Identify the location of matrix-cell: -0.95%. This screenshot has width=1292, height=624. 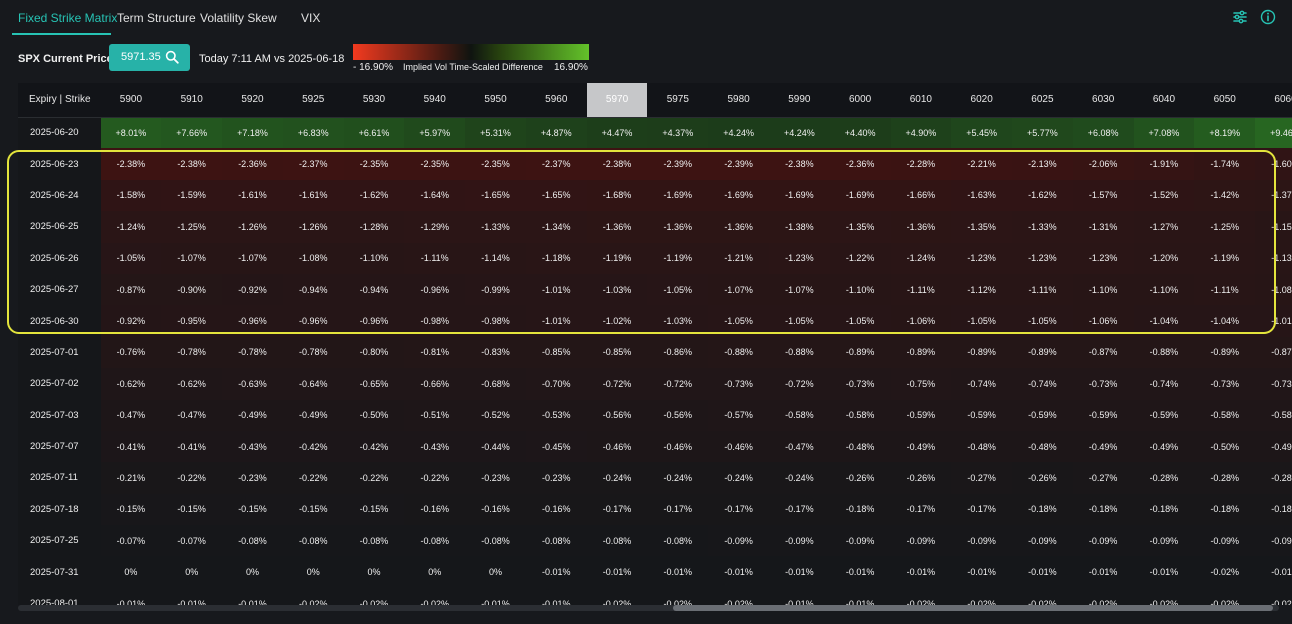
(192, 321).